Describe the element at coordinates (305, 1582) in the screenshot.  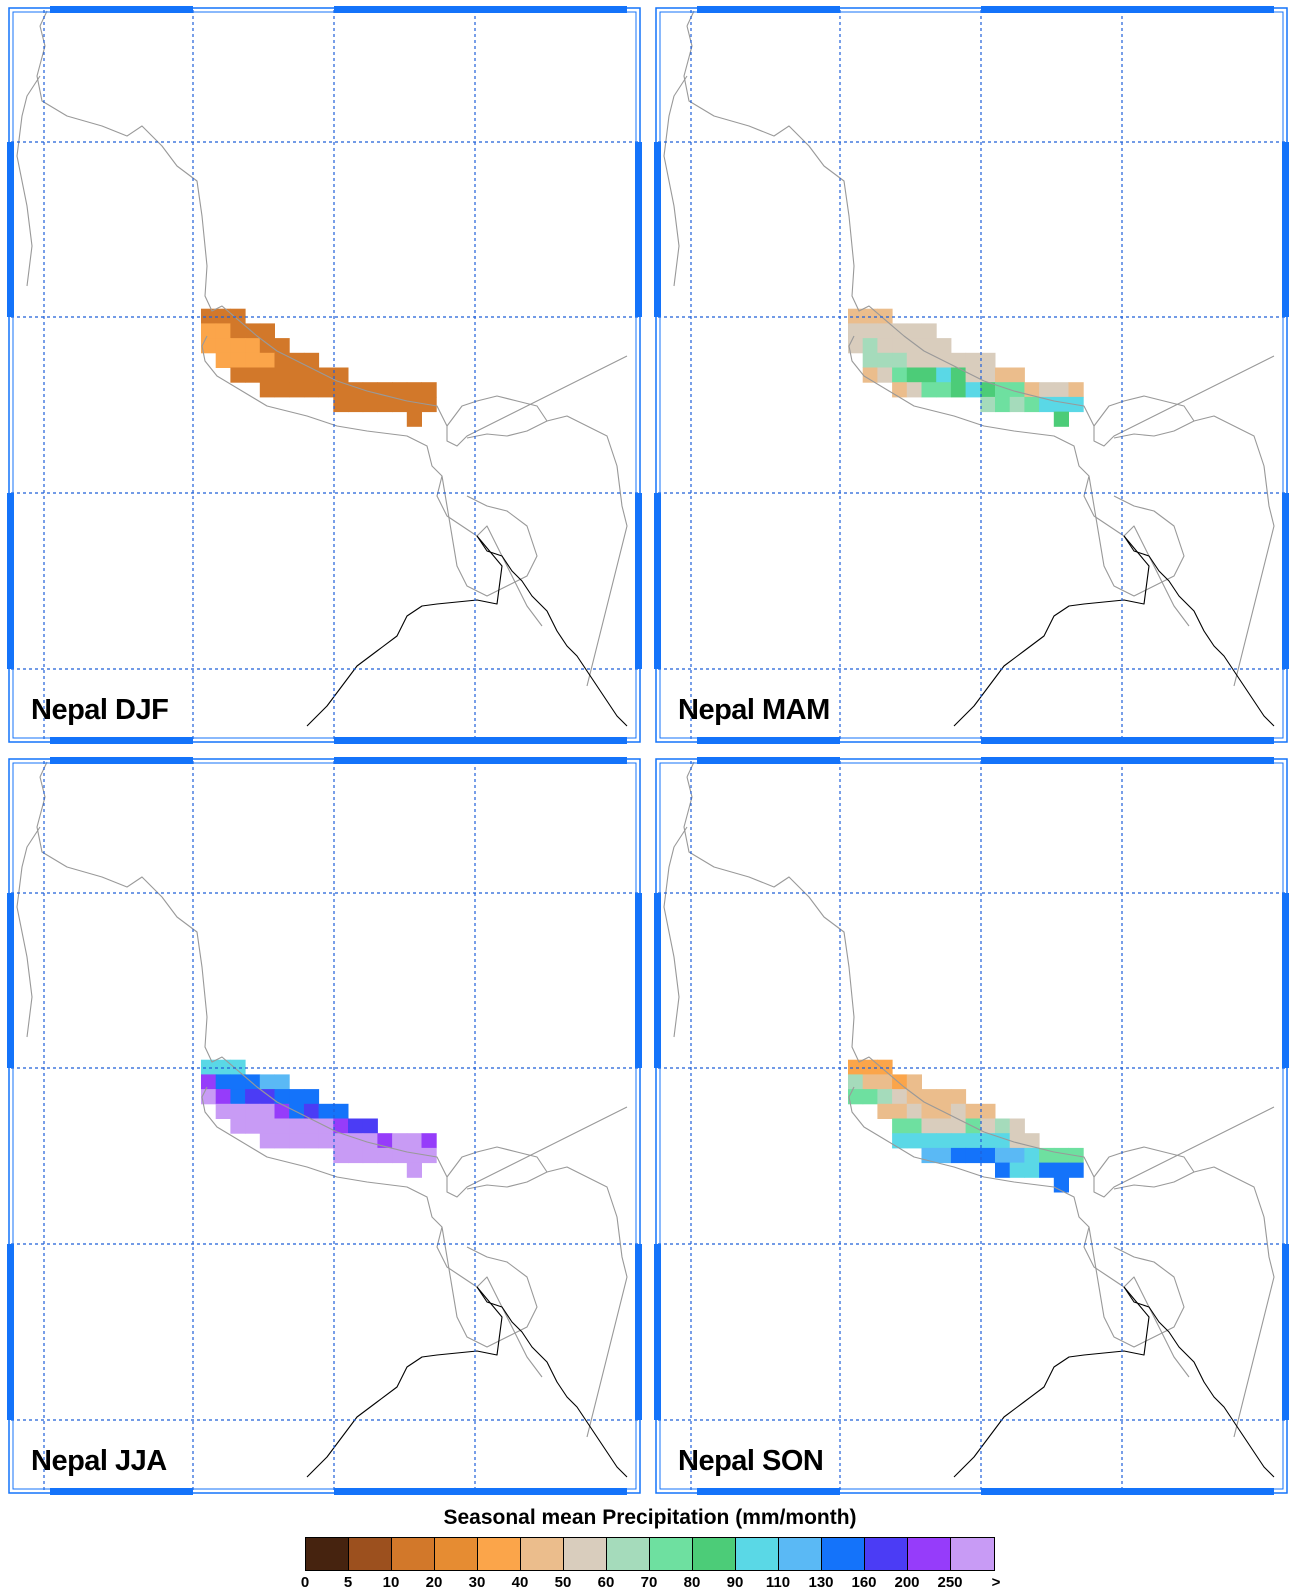
I see `colorbar-tick-label: 0` at that location.